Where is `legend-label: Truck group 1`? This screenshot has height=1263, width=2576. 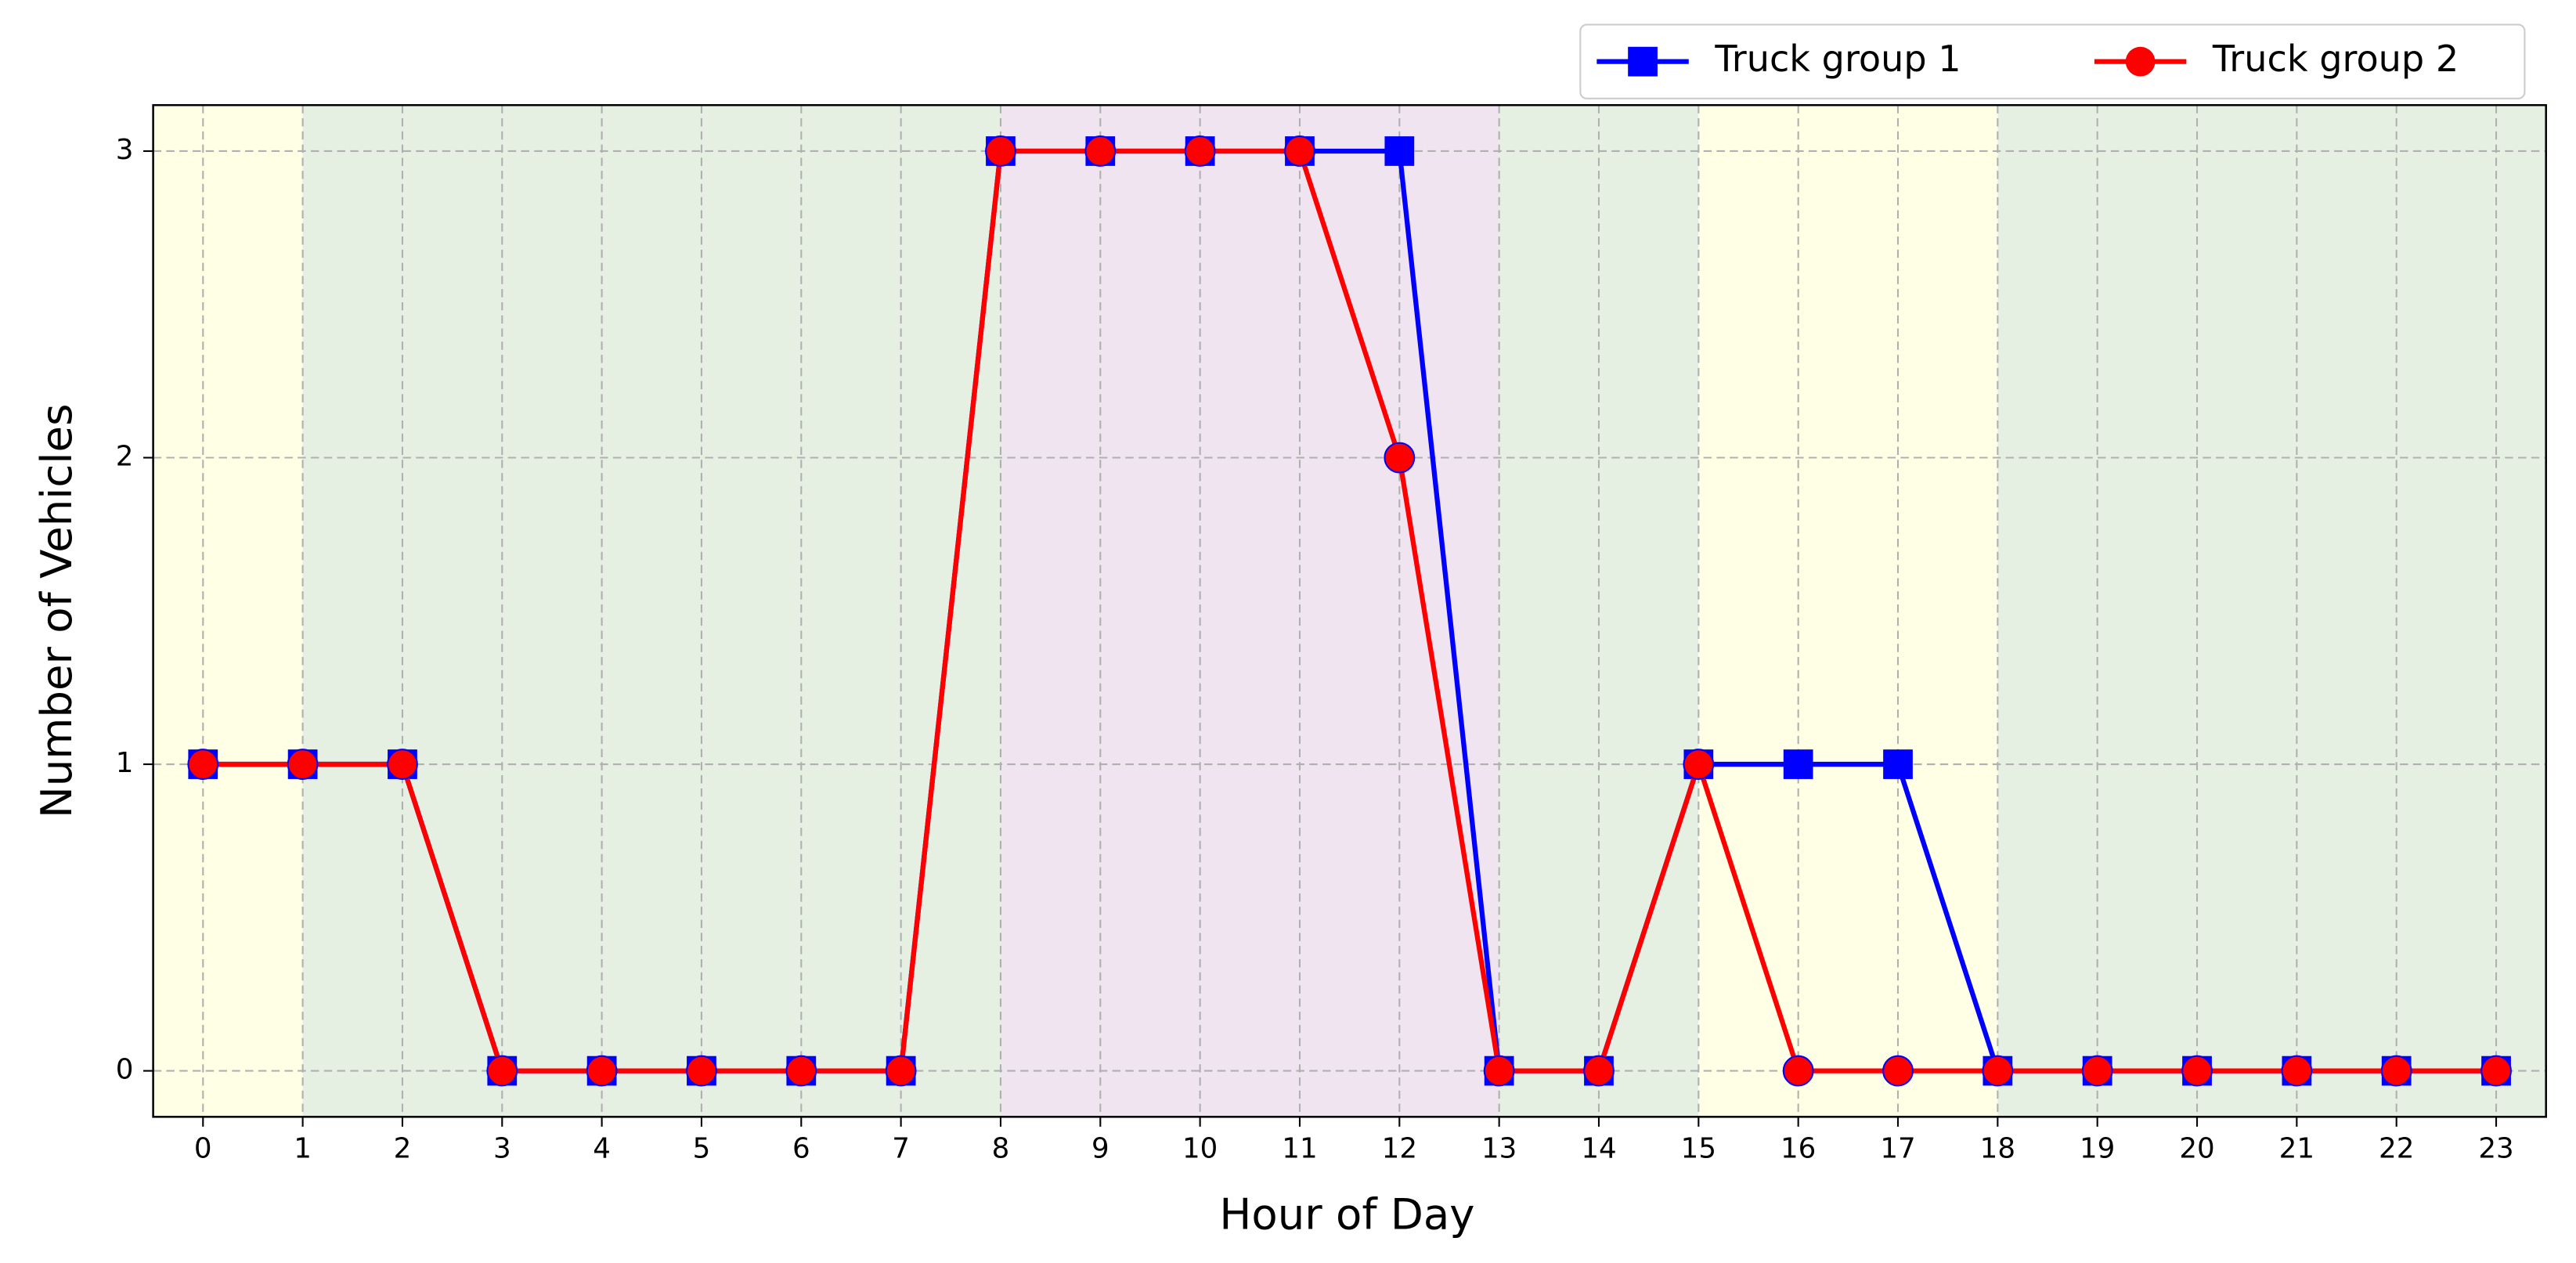 legend-label: Truck group 1 is located at coordinates (1838, 59).